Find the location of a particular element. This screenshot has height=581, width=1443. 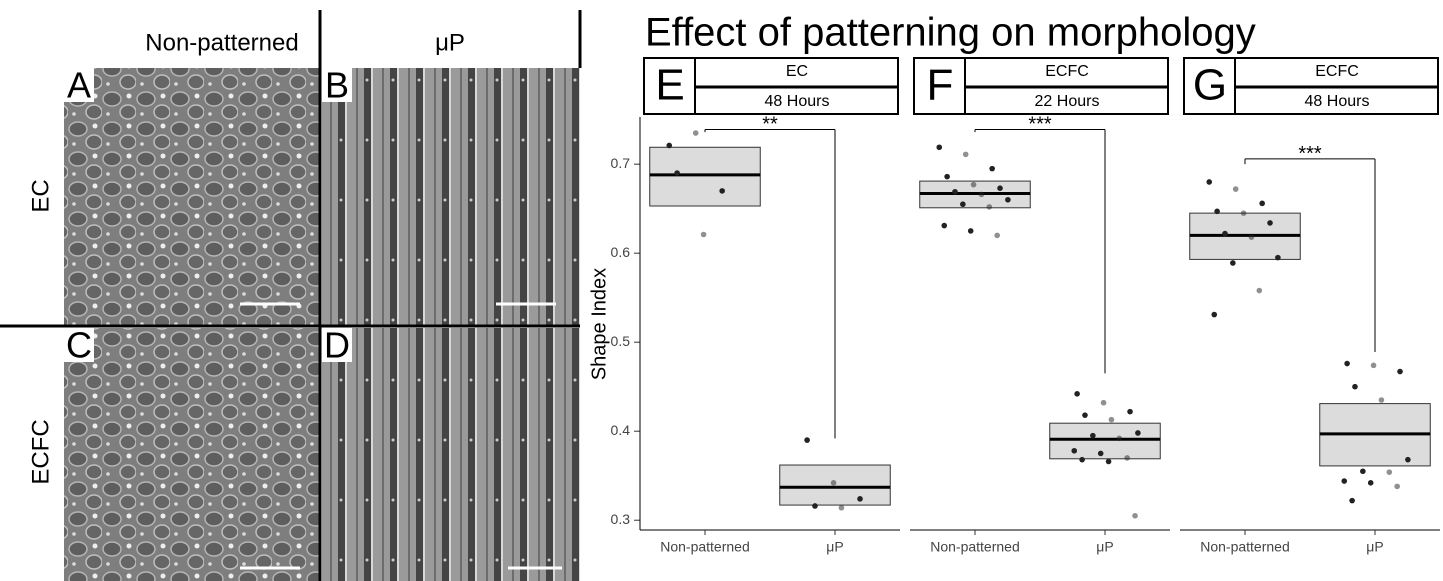

panel-letter: B is located at coordinates (337, 85).